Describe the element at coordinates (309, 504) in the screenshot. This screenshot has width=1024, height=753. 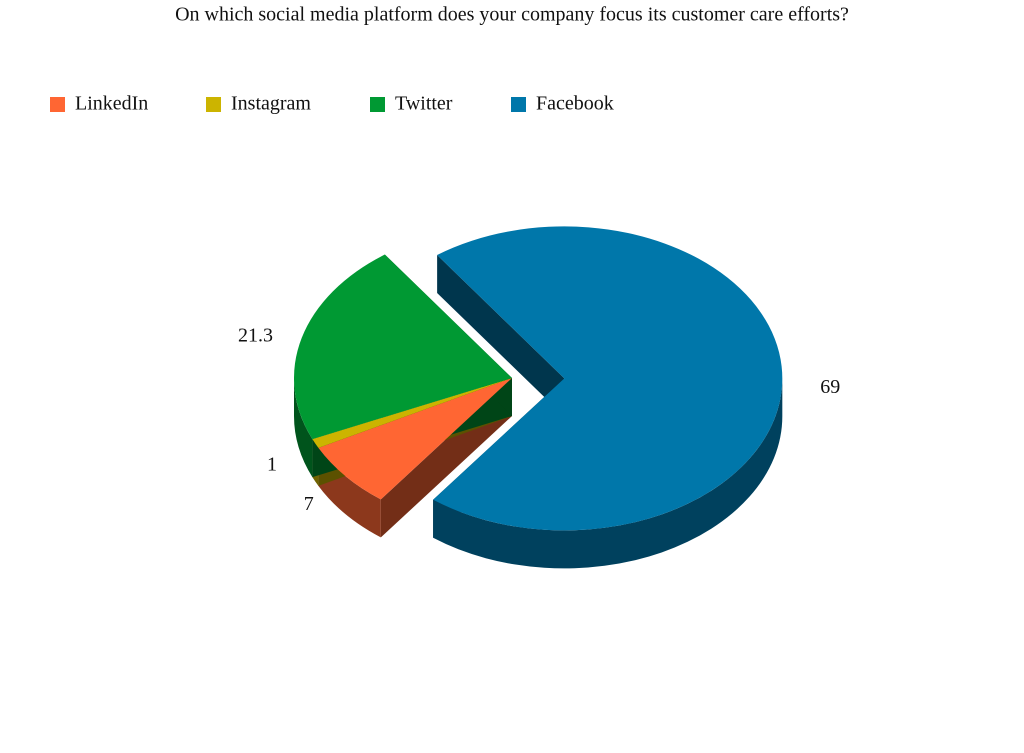
I see `data-label: 7` at that location.